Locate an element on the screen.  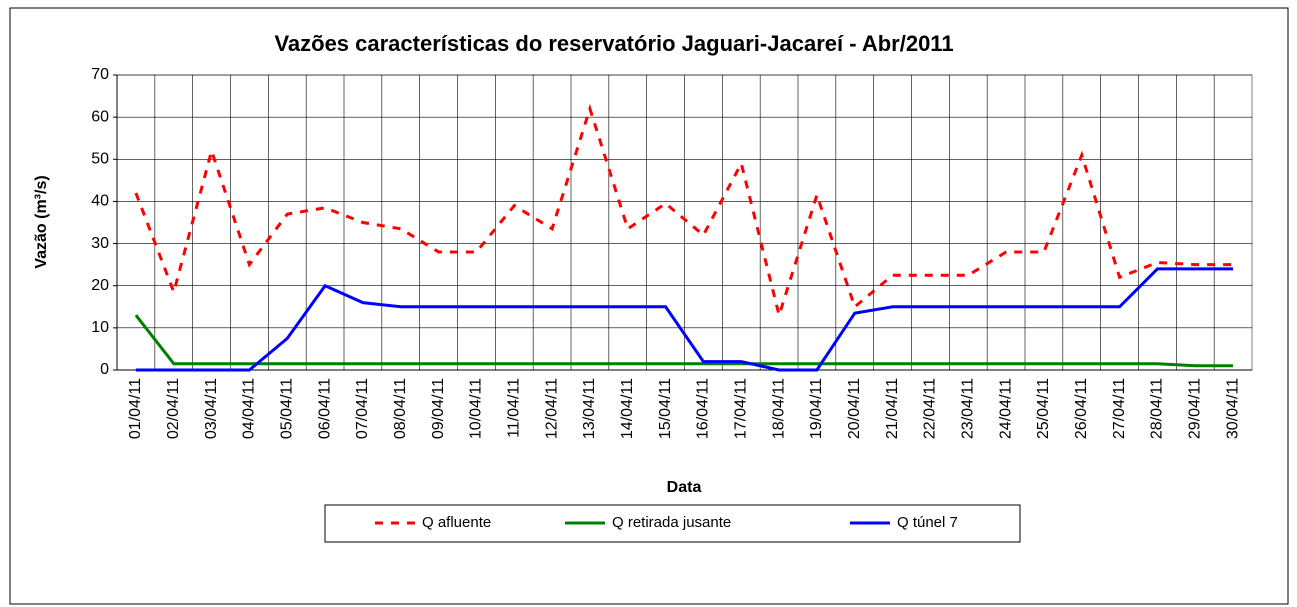
x-tick-label: 24/04/11 is located at coordinates (1005, 408).